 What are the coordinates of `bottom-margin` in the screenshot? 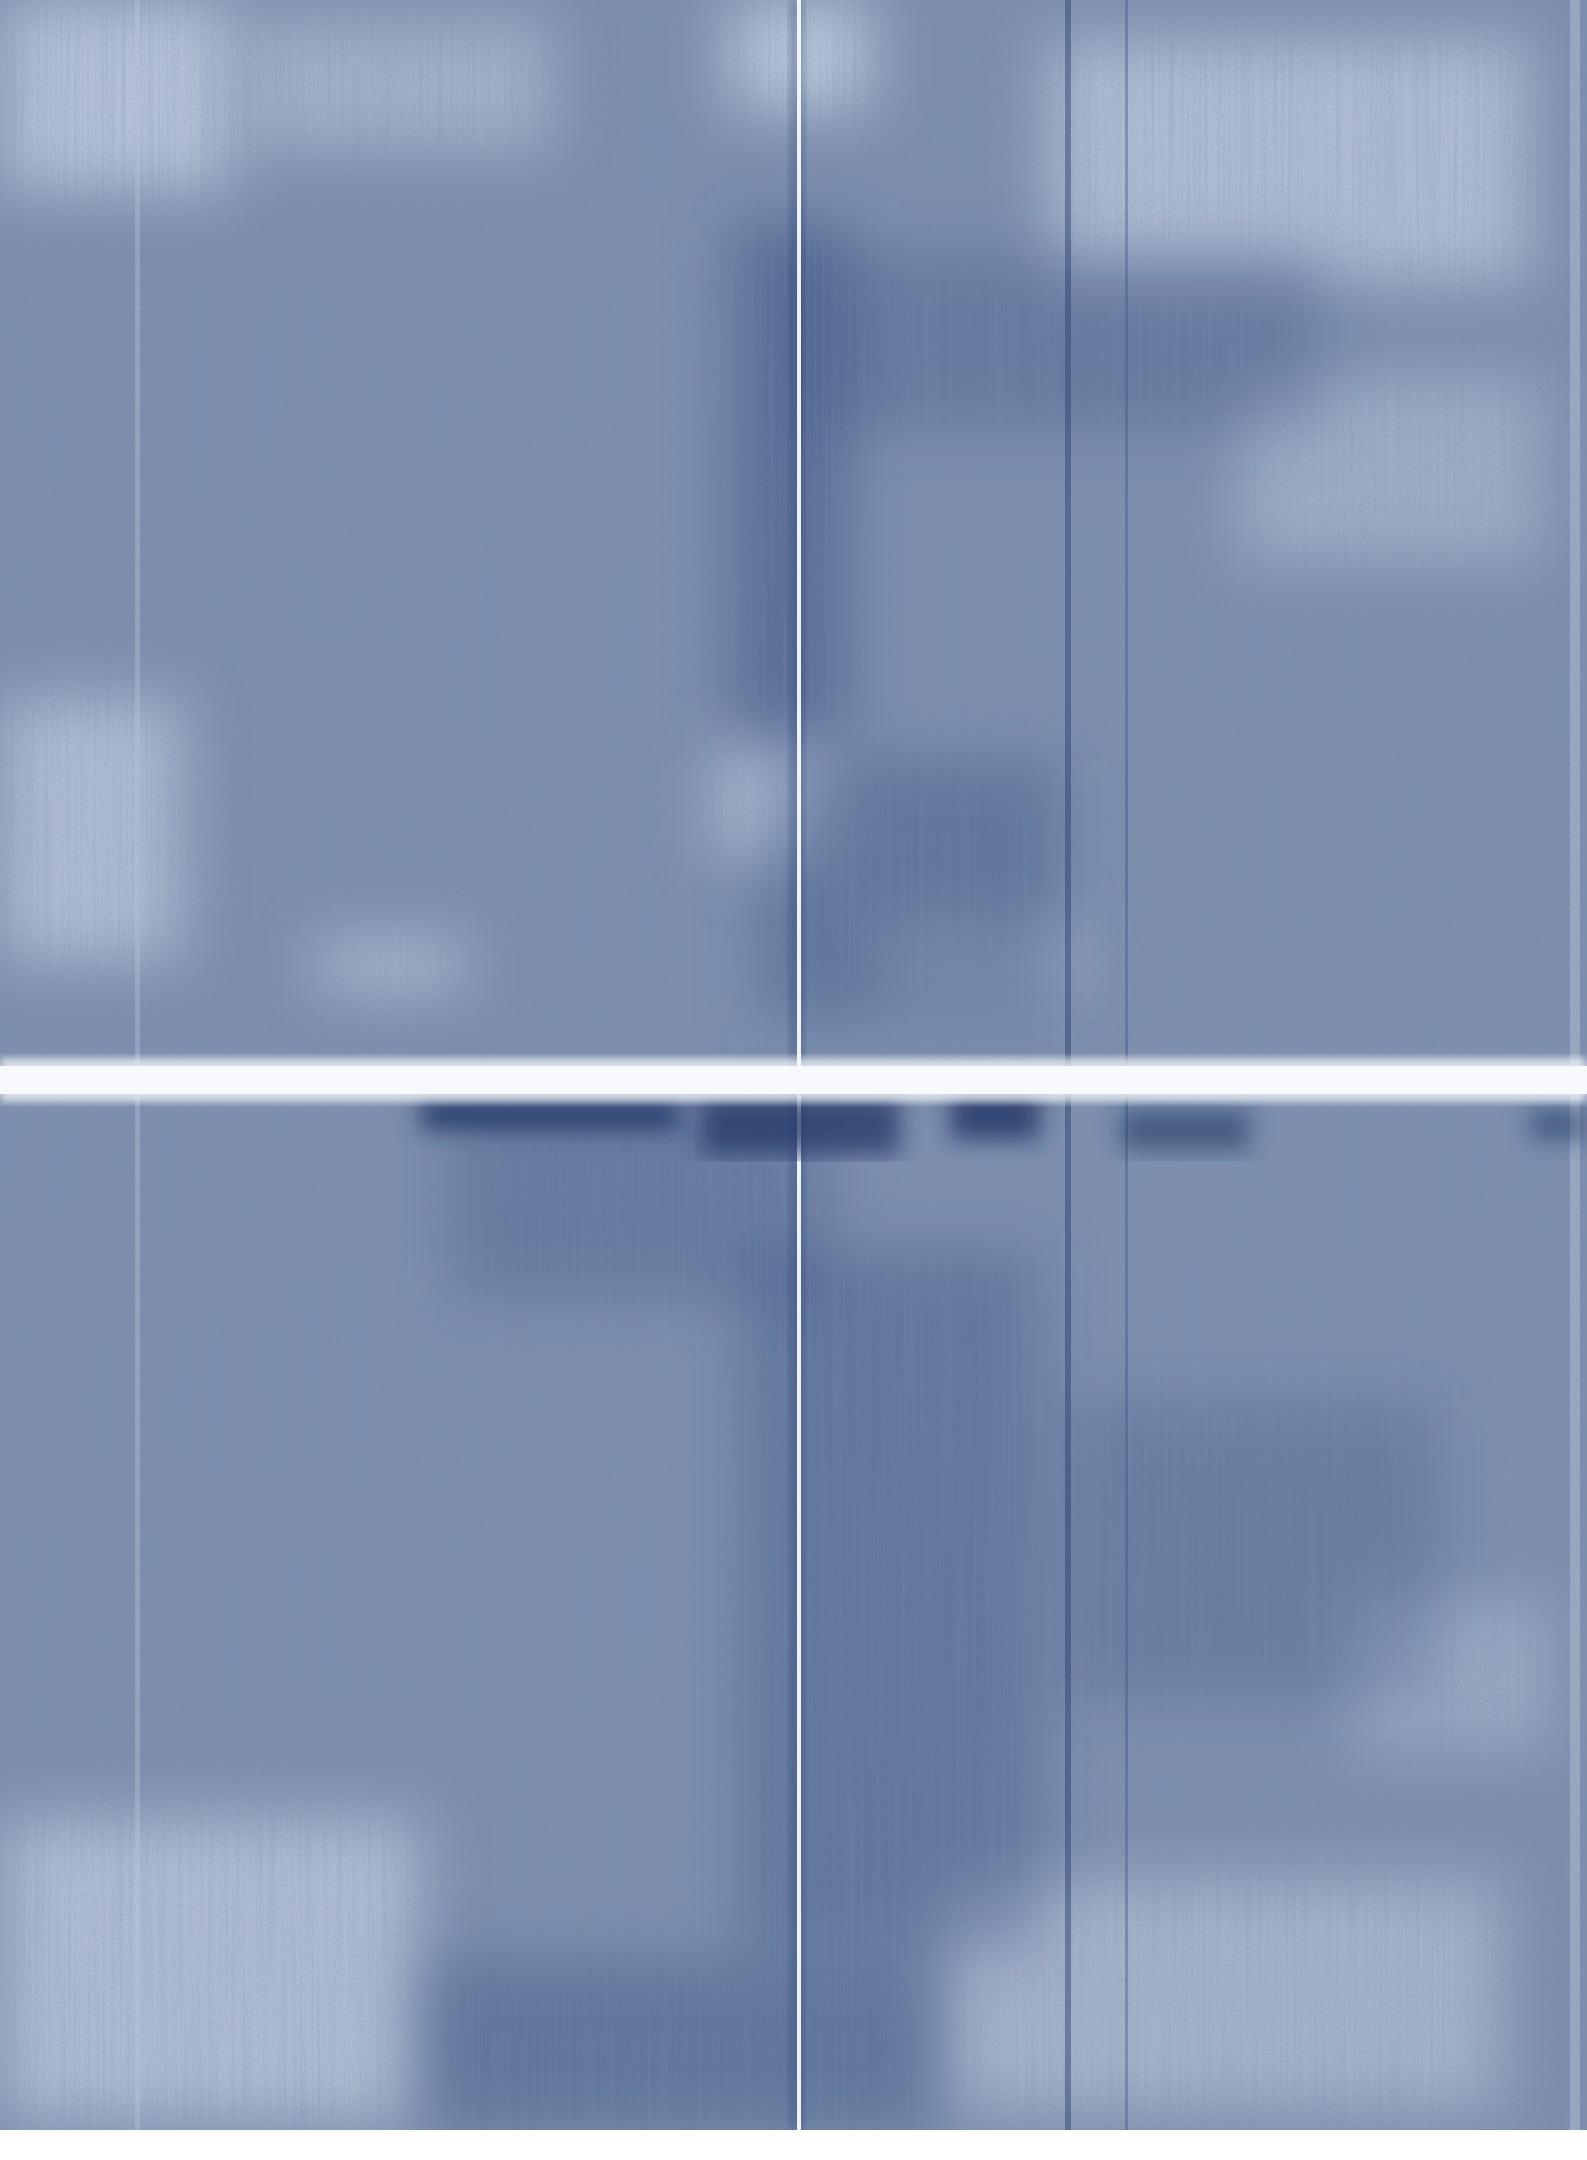 It's located at (793, 2145).